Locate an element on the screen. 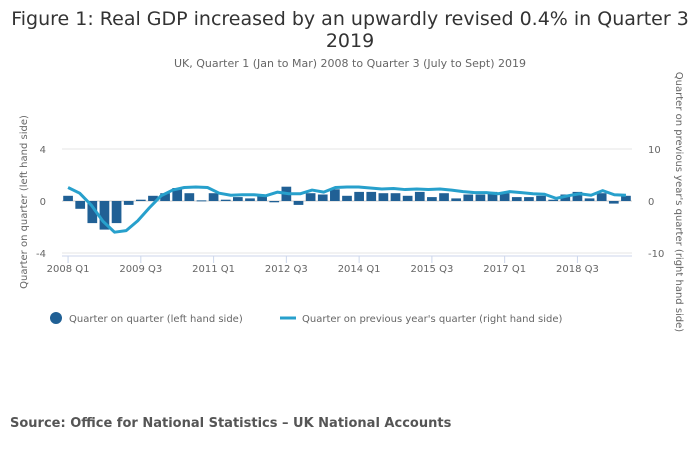 Image resolution: width=700 pixels, height=451 pixels. y-tick-label: -4 is located at coordinates (41, 254).